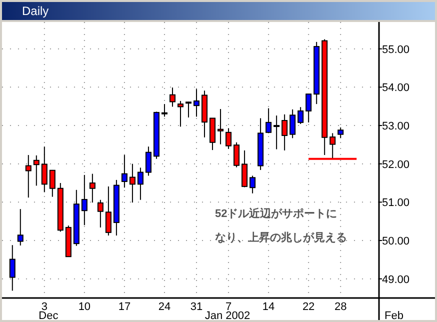 This screenshot has height=322, width=437. Describe the element at coordinates (396, 126) in the screenshot. I see `y-tick-label: 53.00` at that location.